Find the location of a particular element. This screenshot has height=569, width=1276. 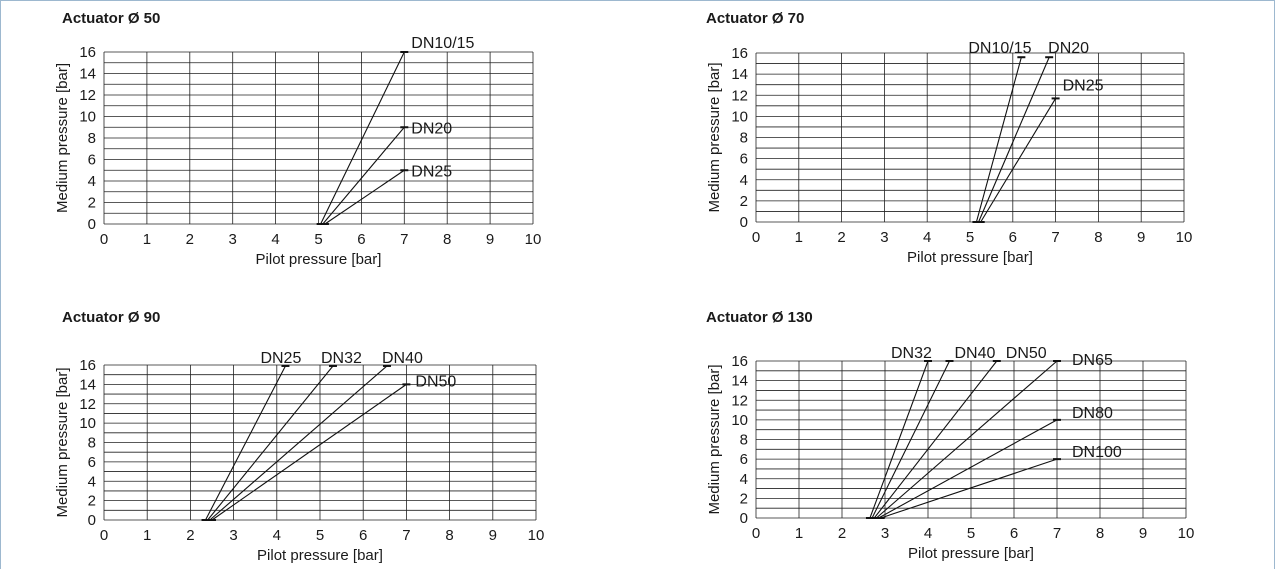

y-tick-label: 6 is located at coordinates (744, 159).